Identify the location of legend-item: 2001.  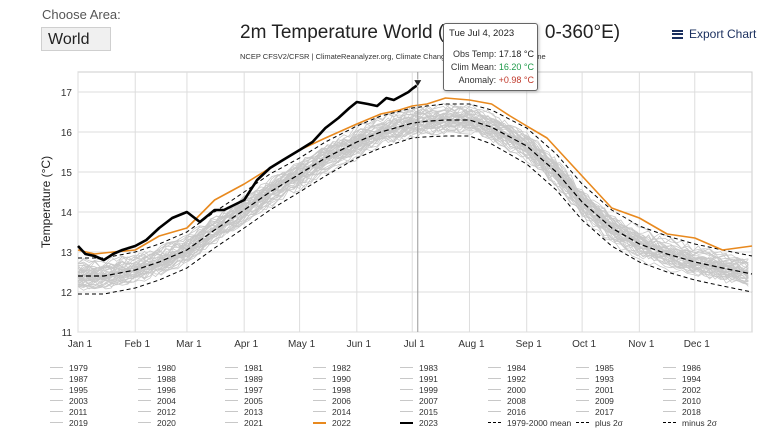
(595, 389).